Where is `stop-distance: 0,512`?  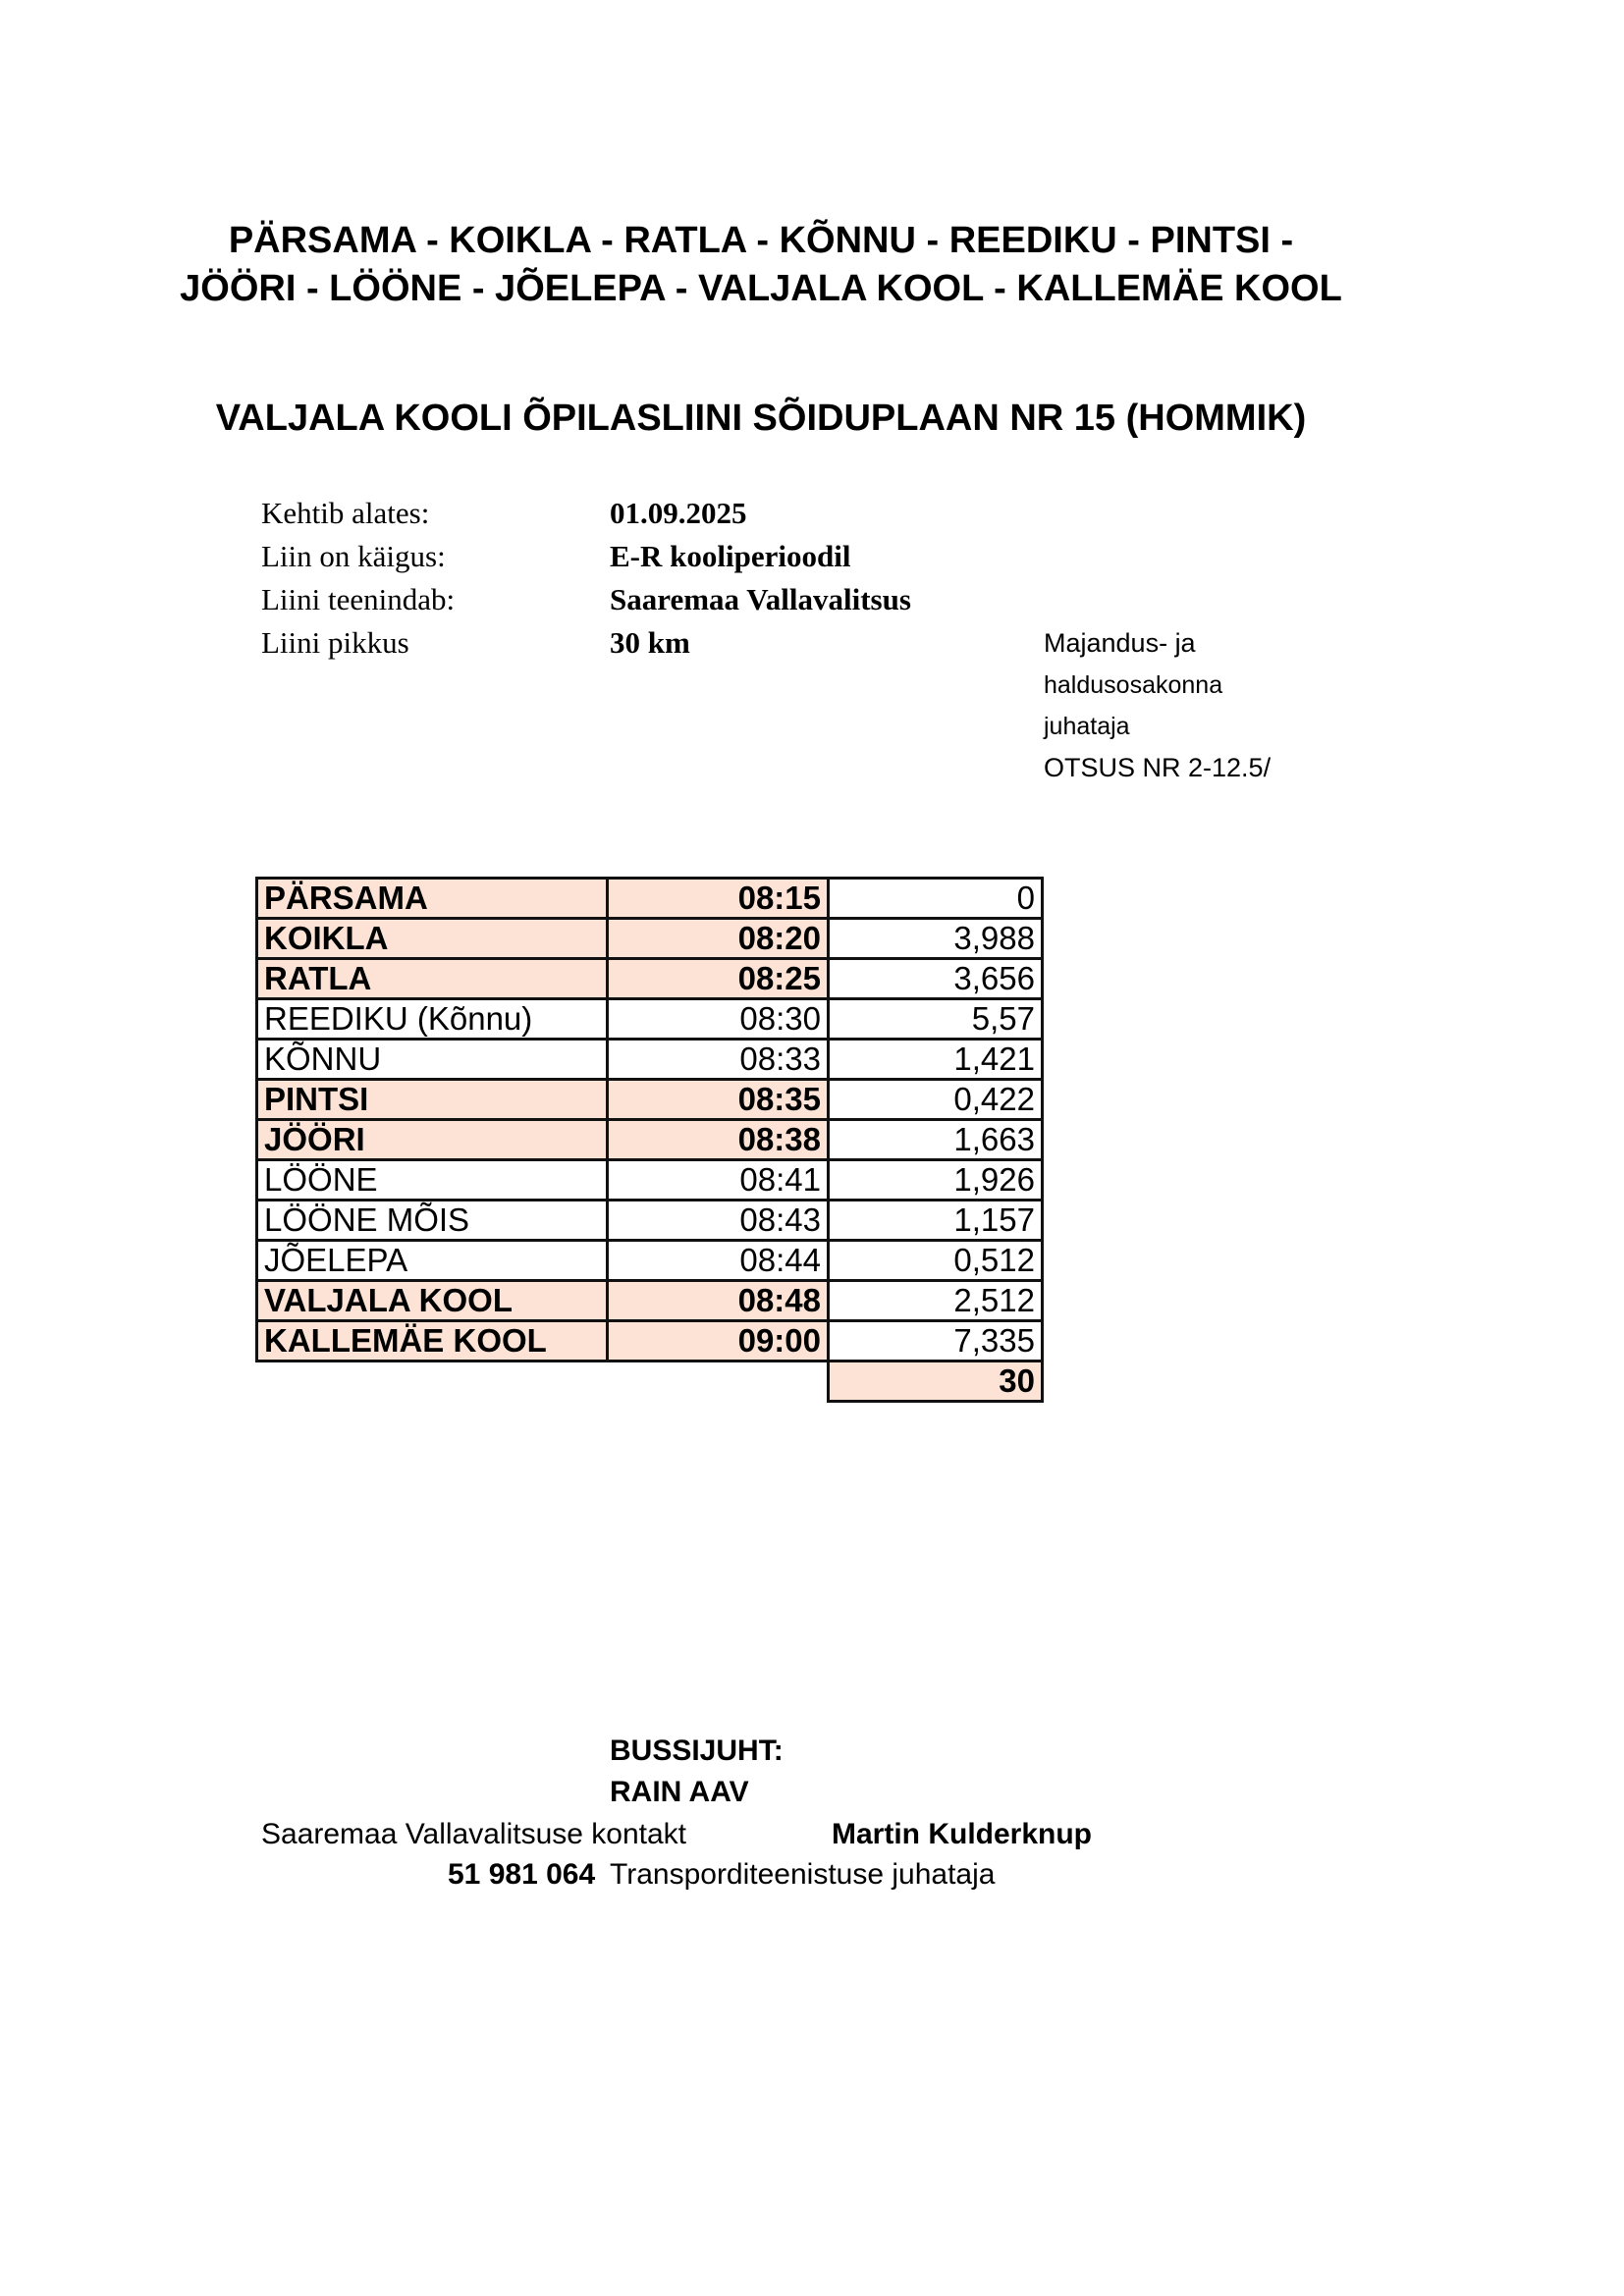
stop-distance: 0,512 is located at coordinates (935, 1260).